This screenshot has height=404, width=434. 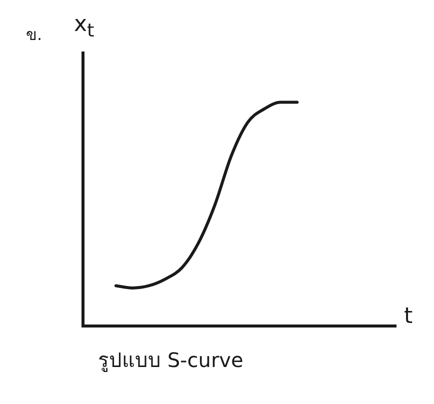 What do you see at coordinates (171, 360) in the screenshot?
I see `text: รูปแบบ S-curve` at bounding box center [171, 360].